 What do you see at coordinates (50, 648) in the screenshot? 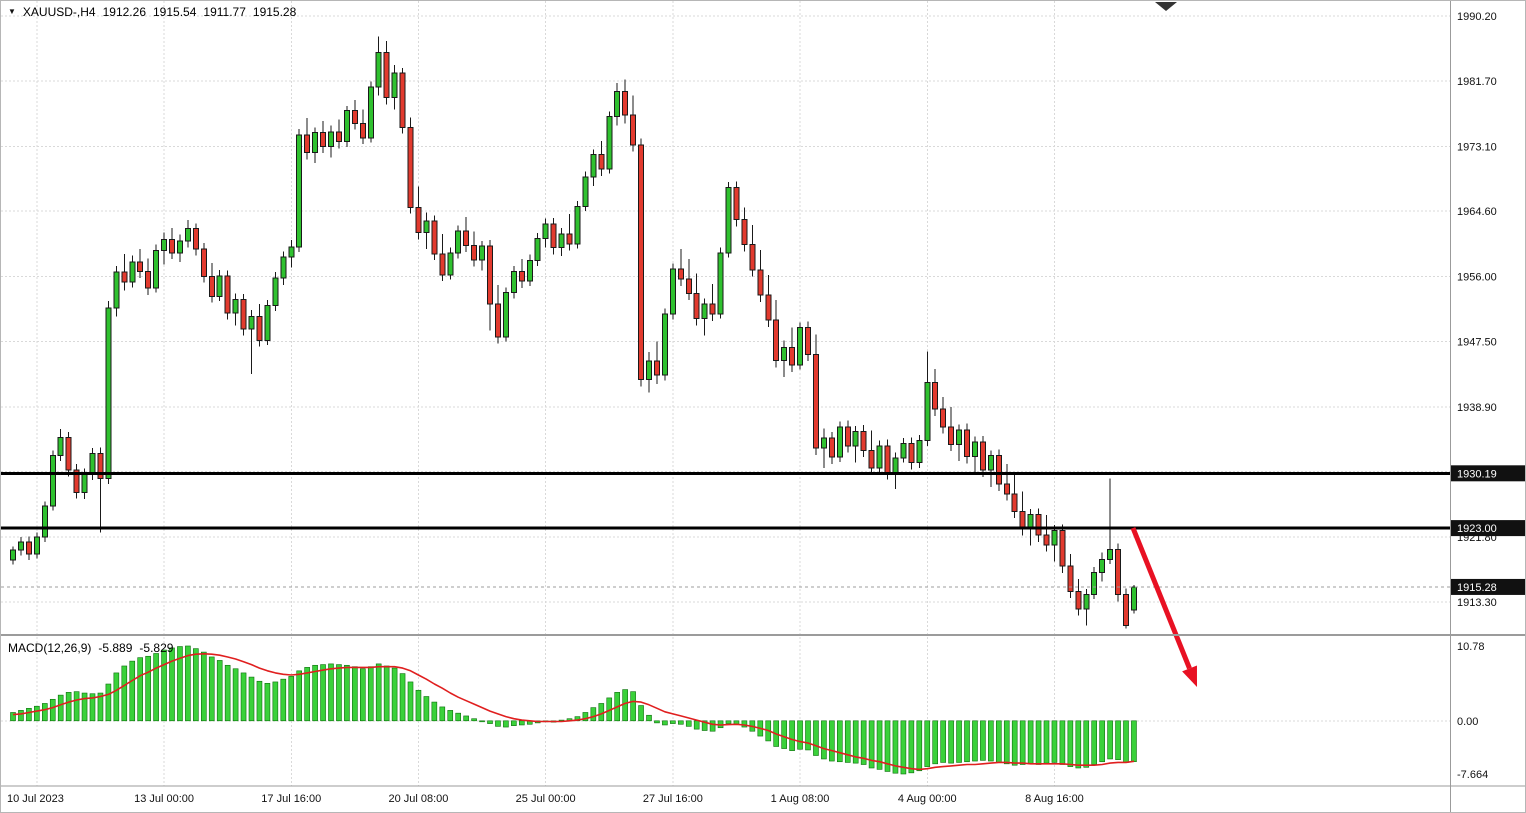
I see `macd-indicator-label: MACD(12,26,9)` at bounding box center [50, 648].